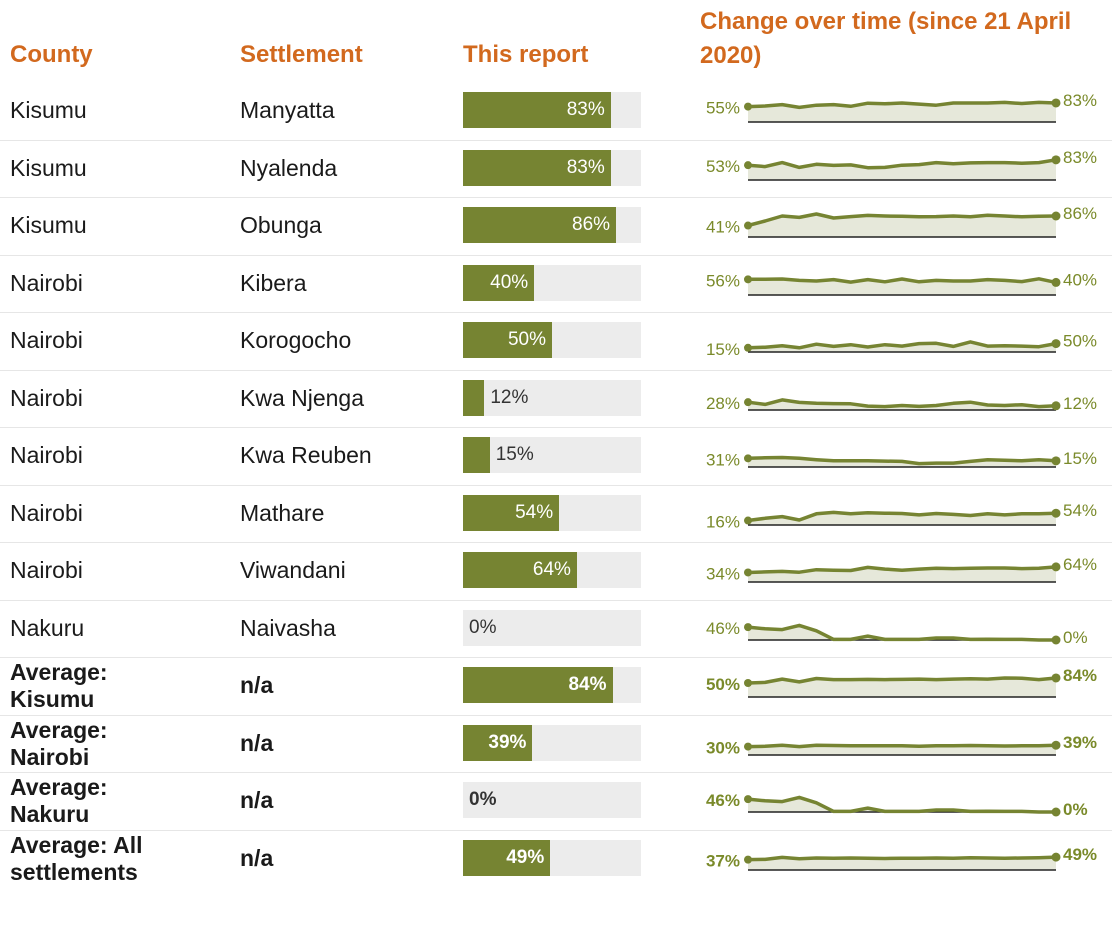 The height and width of the screenshot is (951, 1112). Describe the element at coordinates (59, 686) in the screenshot. I see `county-cell: Average: Kisumu` at that location.